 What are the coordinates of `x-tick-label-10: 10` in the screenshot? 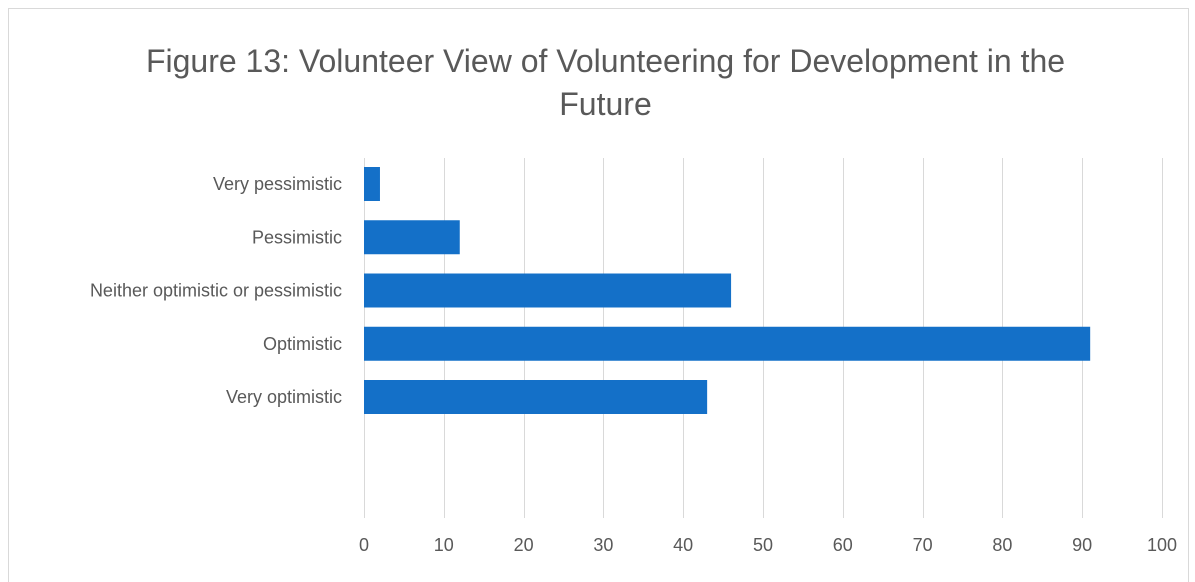 It's located at (444, 545).